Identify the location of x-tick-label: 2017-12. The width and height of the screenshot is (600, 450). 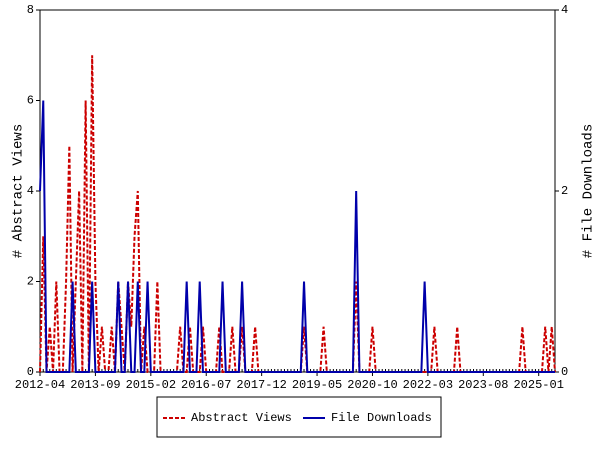
(261, 385).